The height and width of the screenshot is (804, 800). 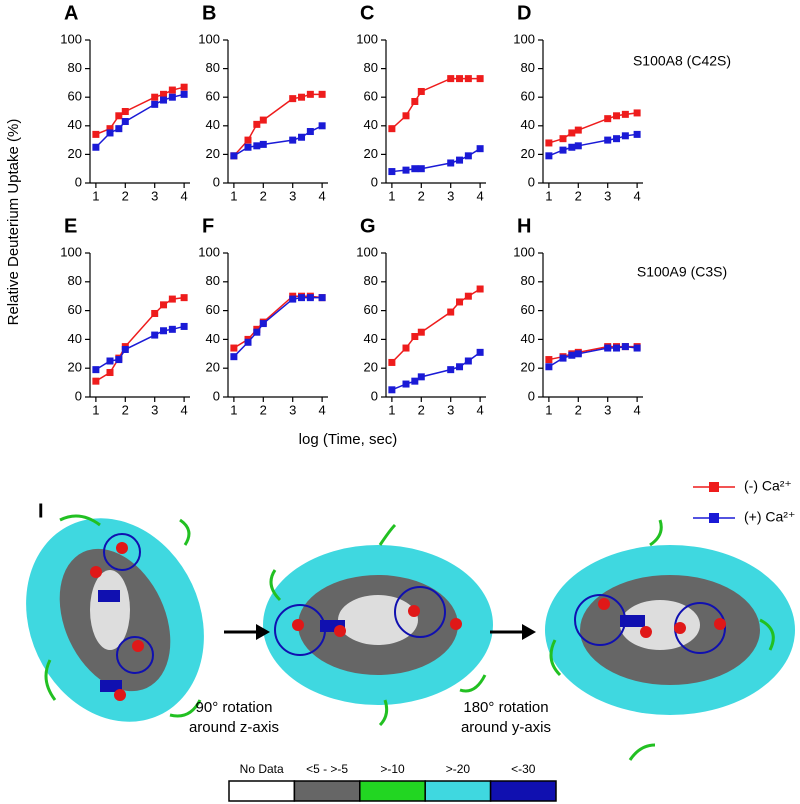 What do you see at coordinates (392, 769) in the screenshot?
I see `scale-label: >-10` at bounding box center [392, 769].